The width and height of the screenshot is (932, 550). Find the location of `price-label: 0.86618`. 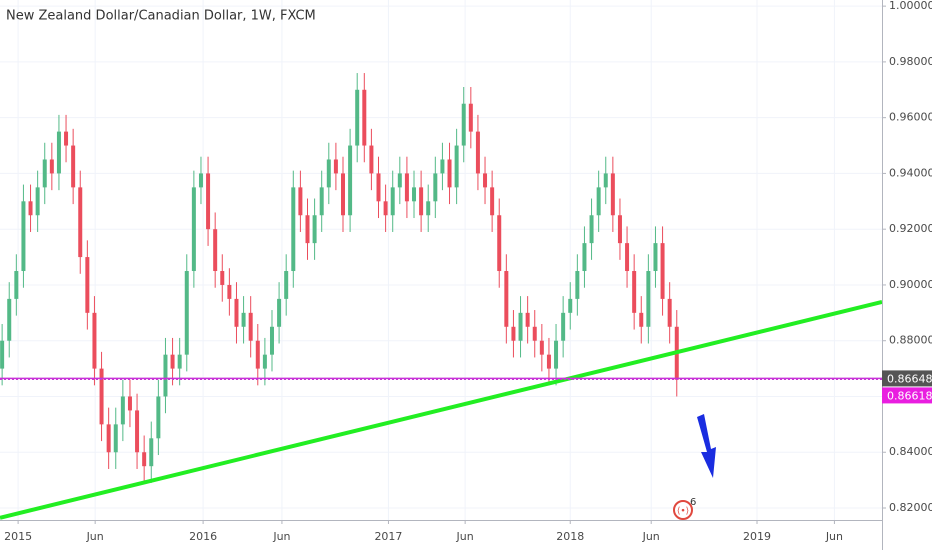

price-label: 0.86618 is located at coordinates (909, 395).